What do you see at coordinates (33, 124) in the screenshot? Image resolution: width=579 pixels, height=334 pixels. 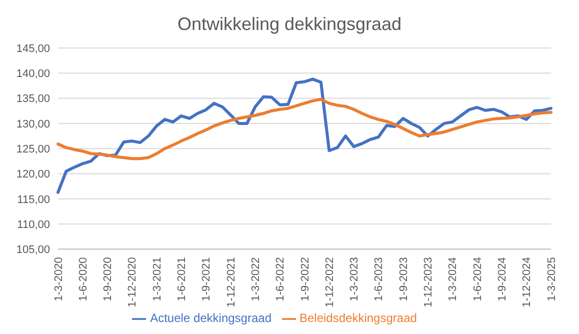 I see `y-tick-label: 130,00` at bounding box center [33, 124].